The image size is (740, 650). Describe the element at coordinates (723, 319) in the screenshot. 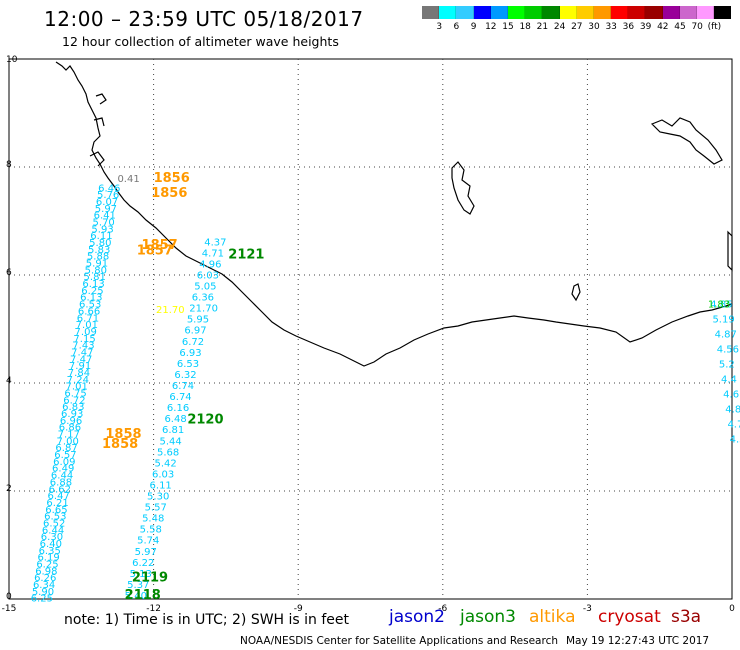

I see `wave-height-value: 5.19` at that location.